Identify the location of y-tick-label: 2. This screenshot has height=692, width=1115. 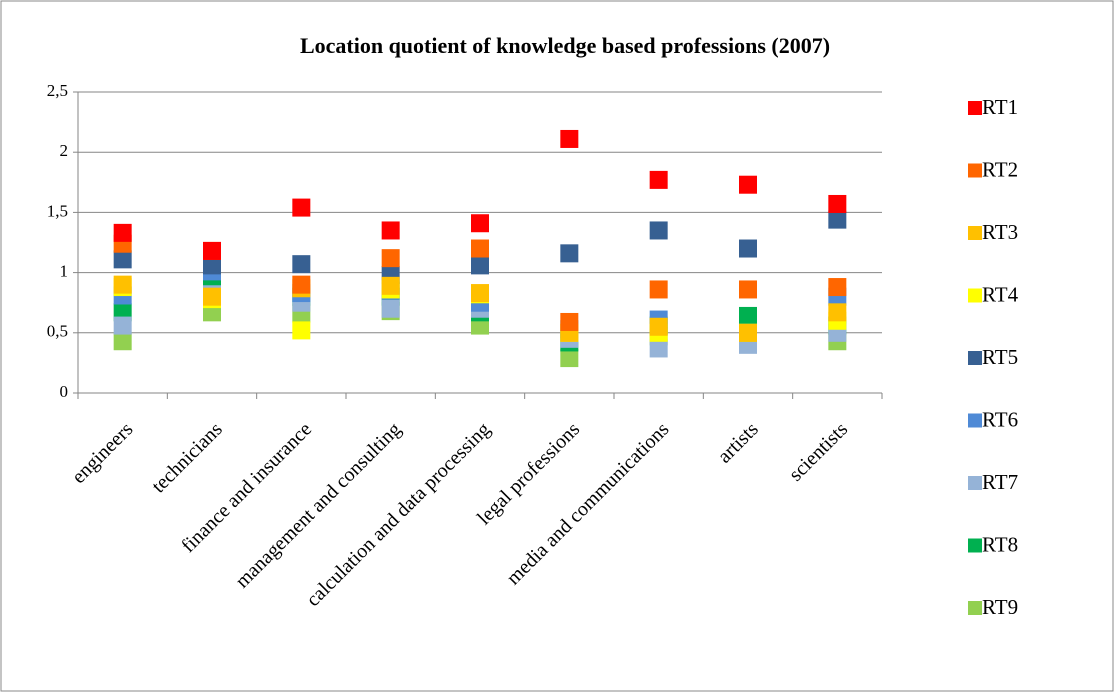
(64, 150).